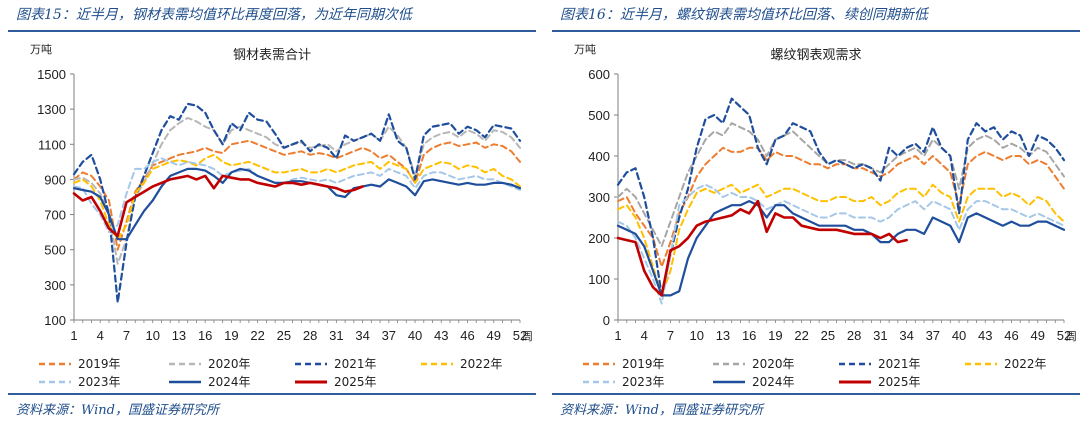 This screenshot has width=1080, height=422. I want to click on source-rule, so click(272, 394).